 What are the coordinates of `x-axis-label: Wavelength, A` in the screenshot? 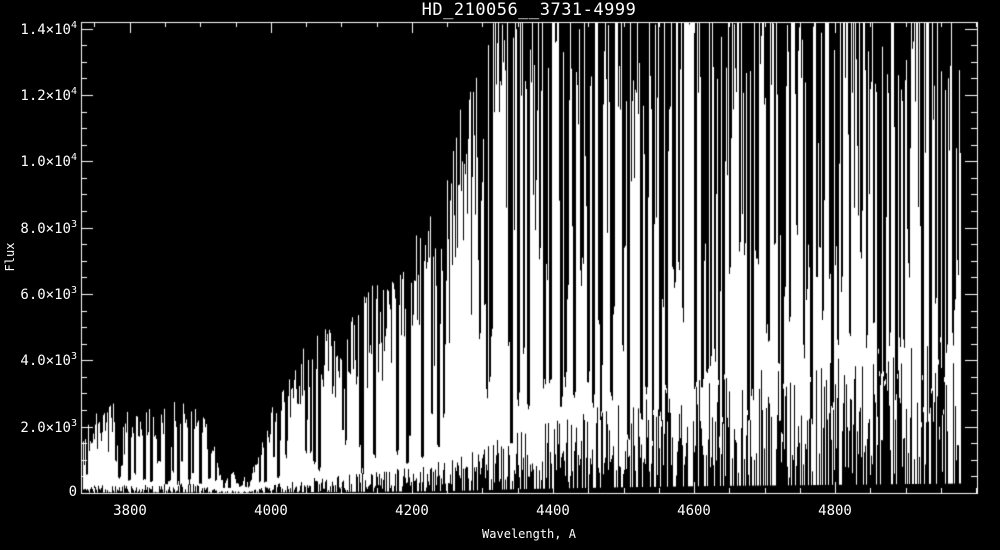 It's located at (529, 534).